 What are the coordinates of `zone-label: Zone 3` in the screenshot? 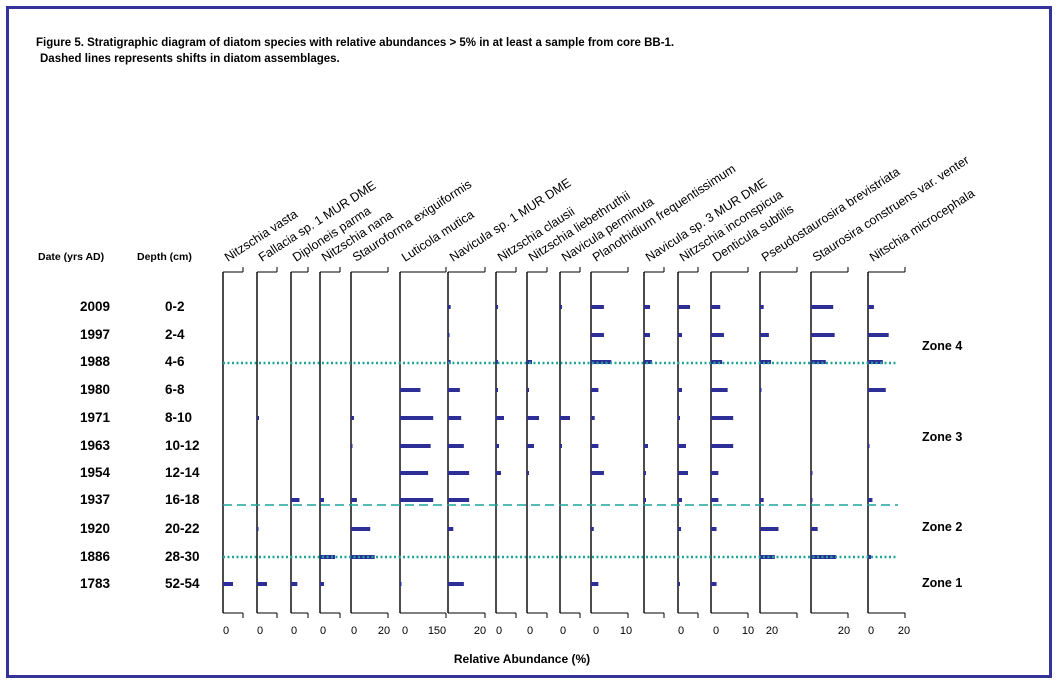 It's located at (942, 437).